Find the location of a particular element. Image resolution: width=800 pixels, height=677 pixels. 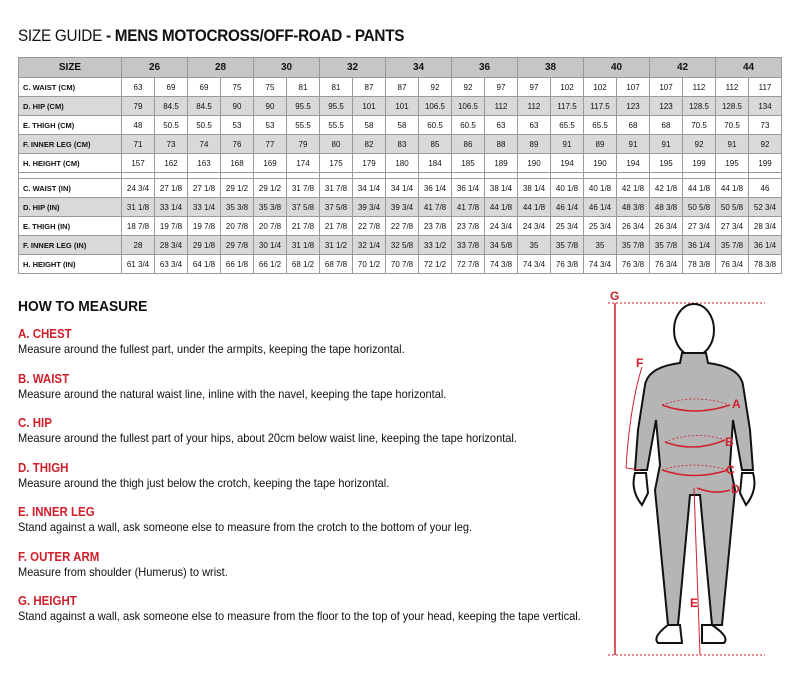

table-cell: 179 is located at coordinates (369, 163).